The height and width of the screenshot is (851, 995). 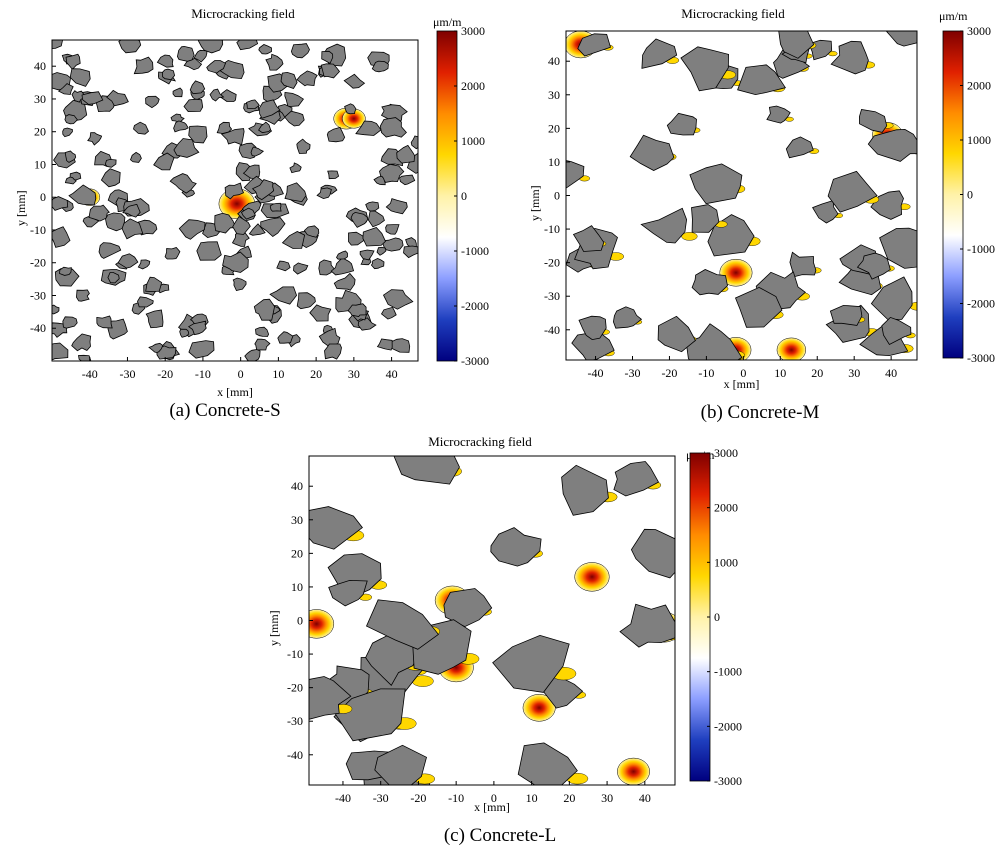 I want to click on colorbar-unit: μm/m, so click(x=953, y=16).